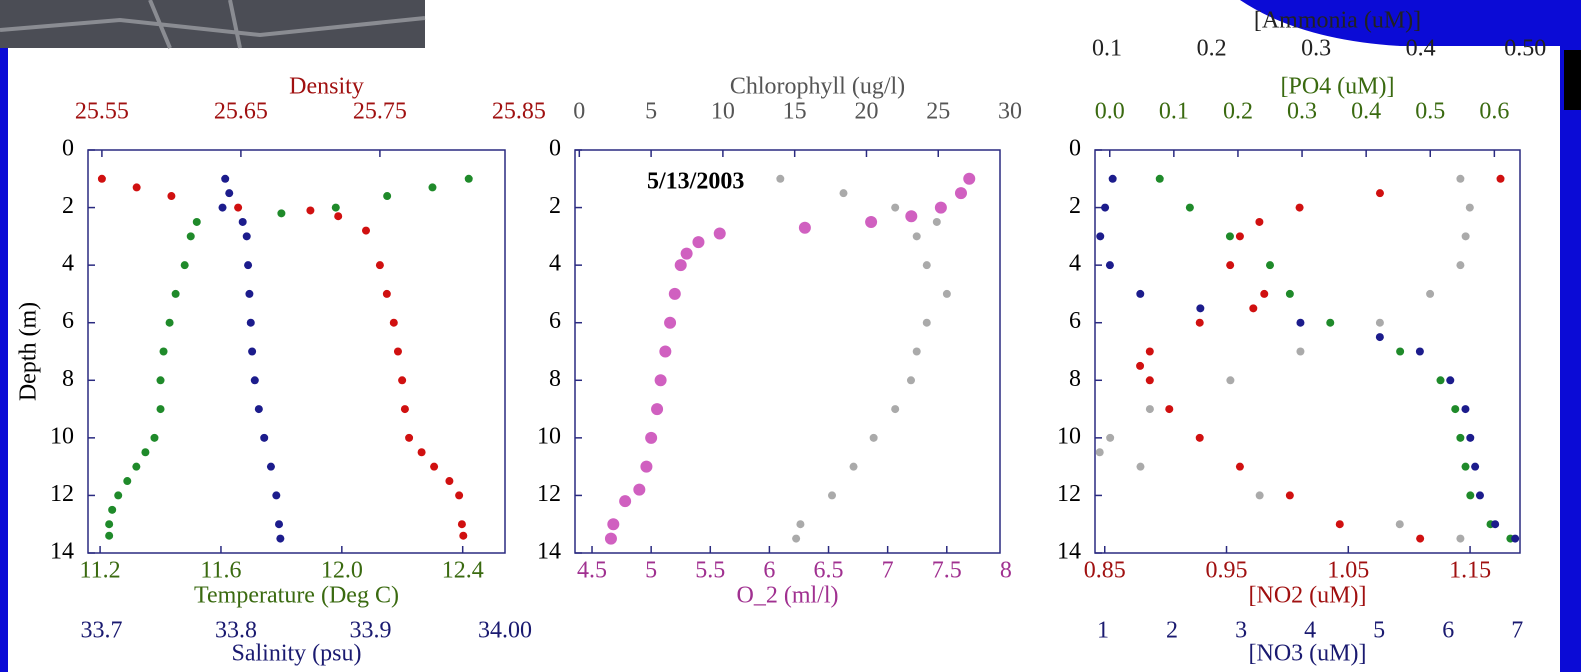  Describe the element at coordinates (817, 87) in the screenshot. I see `x-axis-label: Chlorophyll (ug/l)` at that location.